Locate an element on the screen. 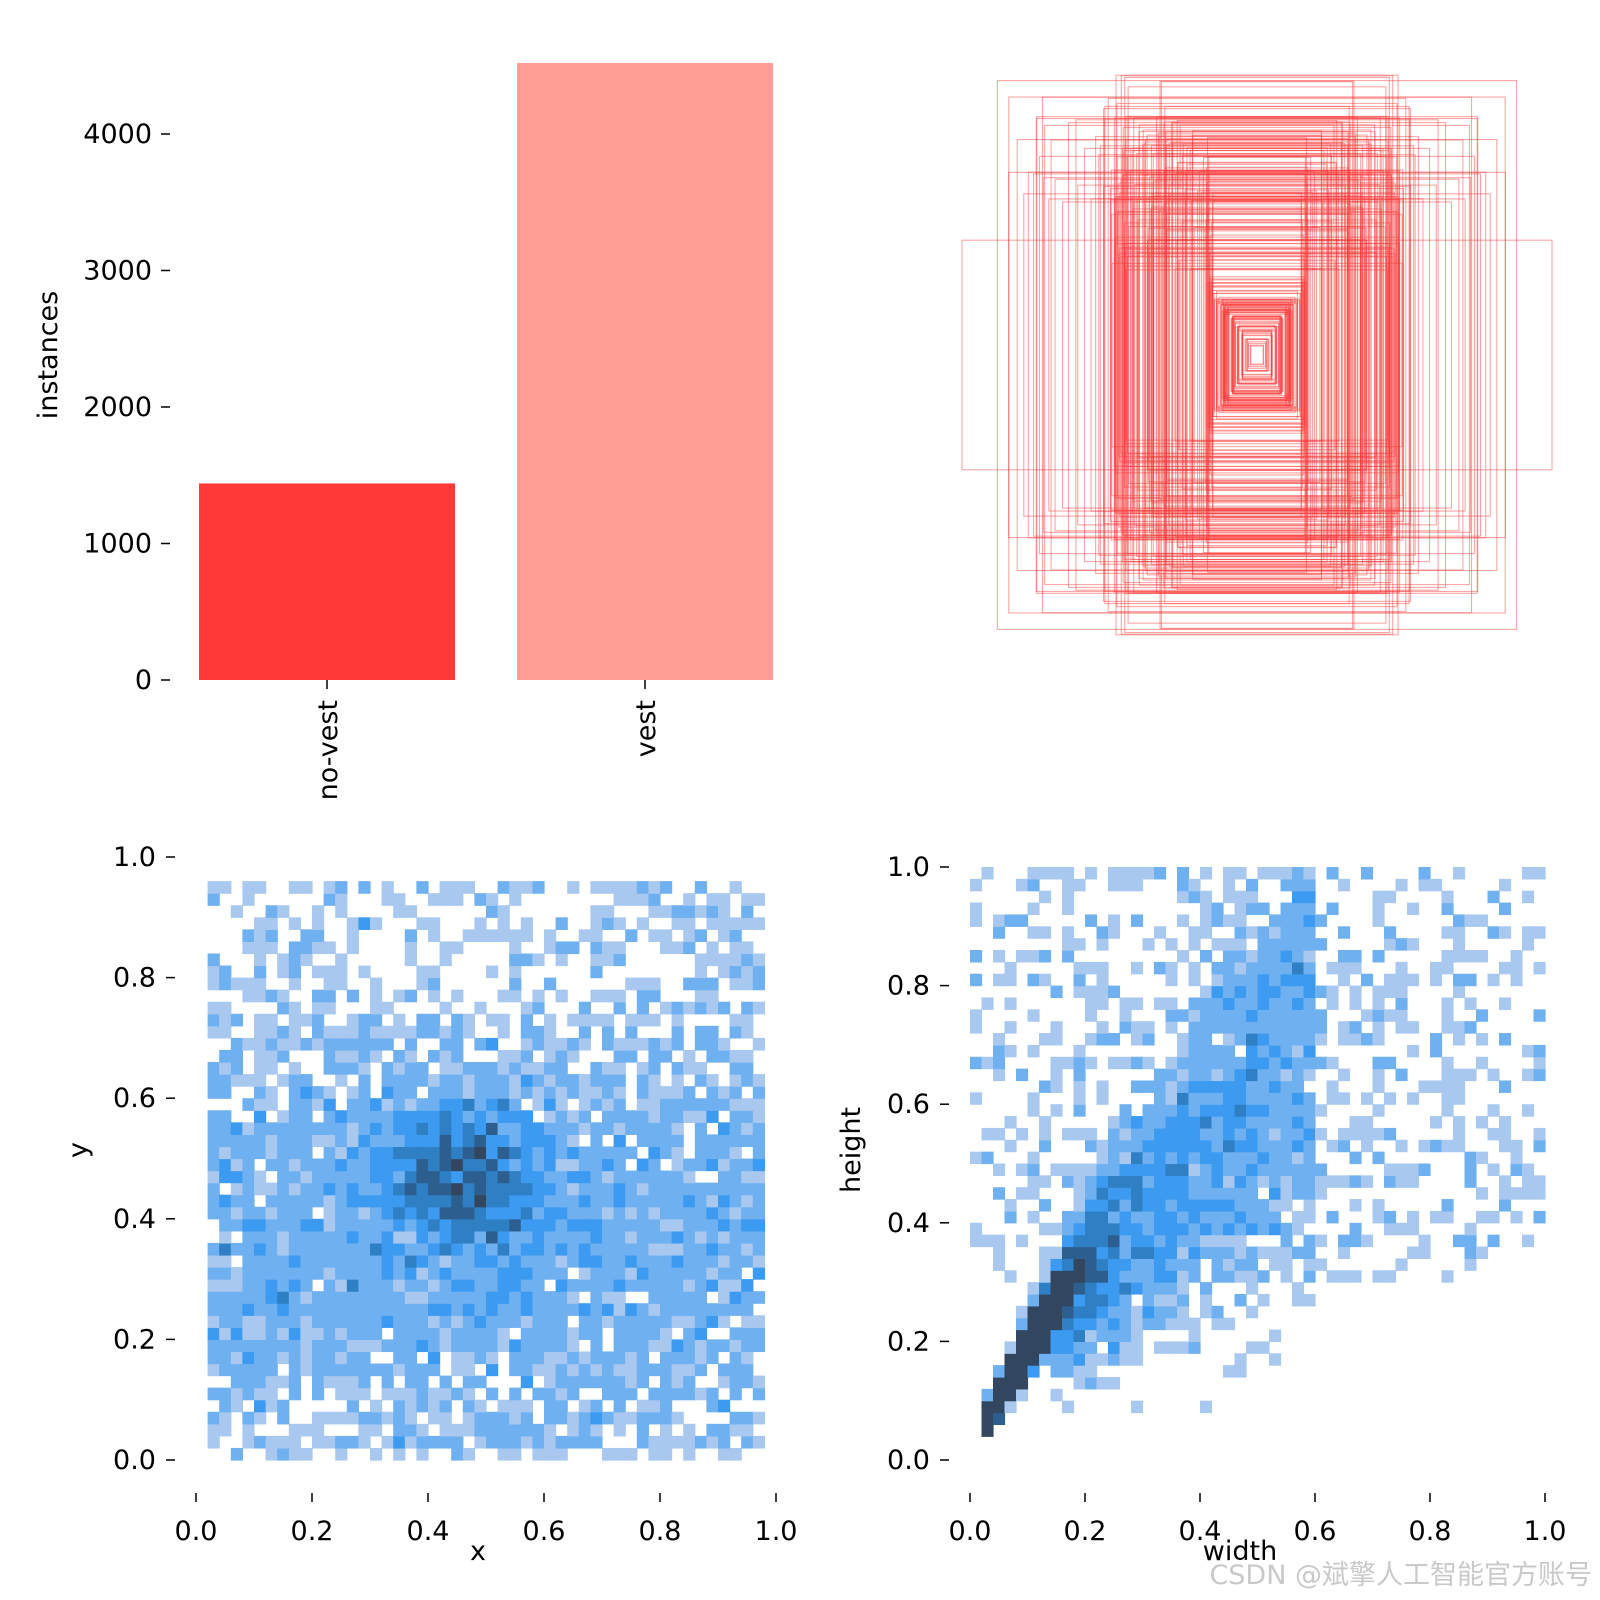 The width and height of the screenshot is (1600, 1600). bounding-box is located at coordinates (1257, 355).